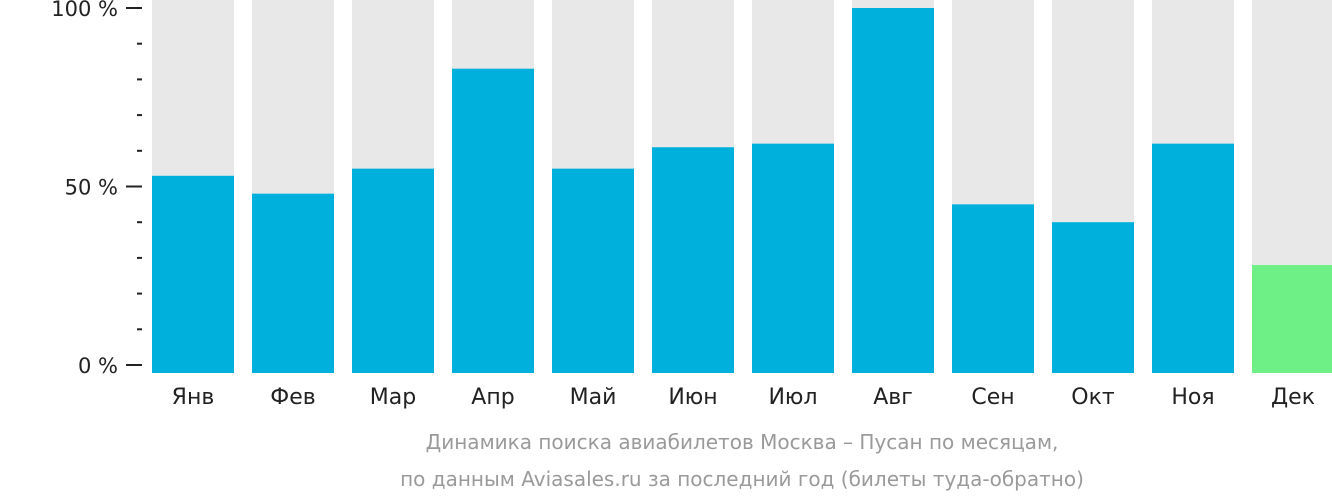  I want to click on x-tick-label-4: Апр, so click(492, 397).